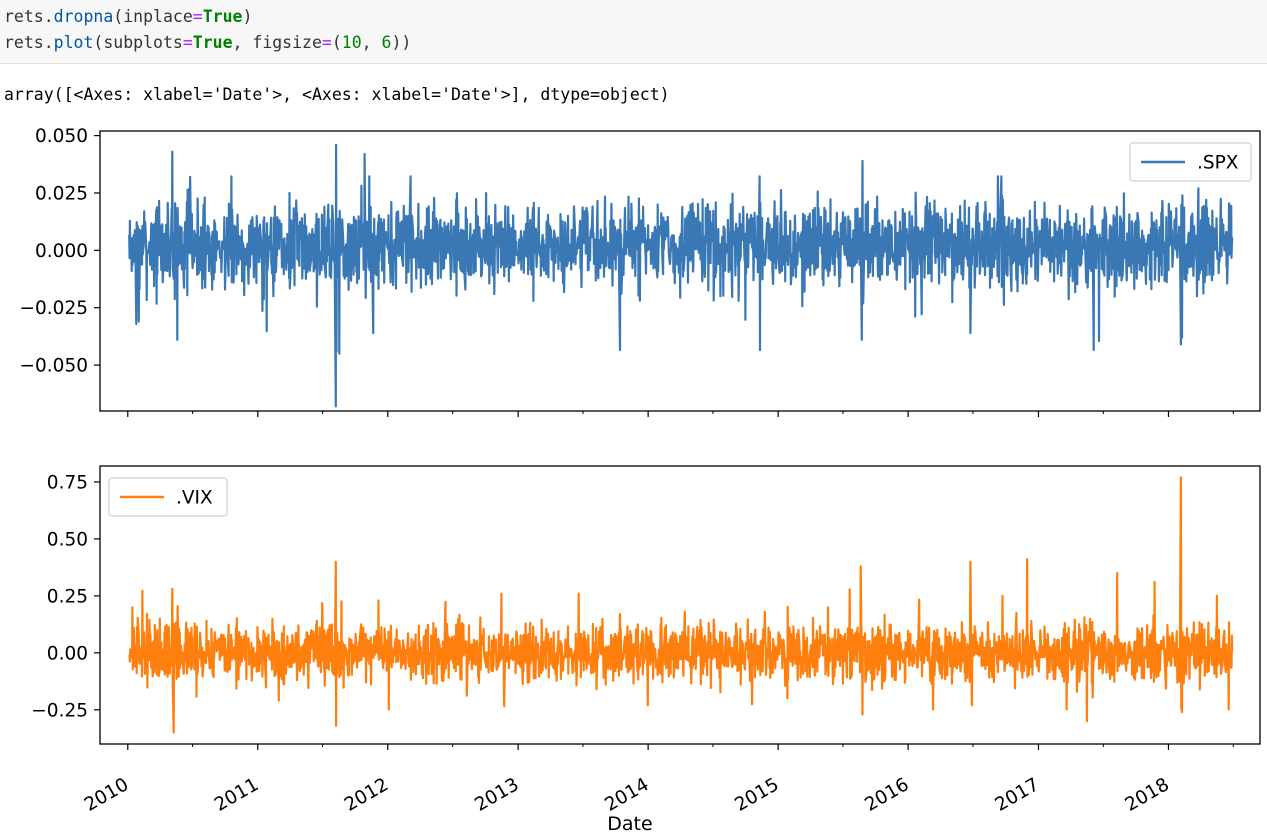 The image size is (1267, 838). What do you see at coordinates (61, 193) in the screenshot?
I see `y-tick-label: 0.025` at bounding box center [61, 193].